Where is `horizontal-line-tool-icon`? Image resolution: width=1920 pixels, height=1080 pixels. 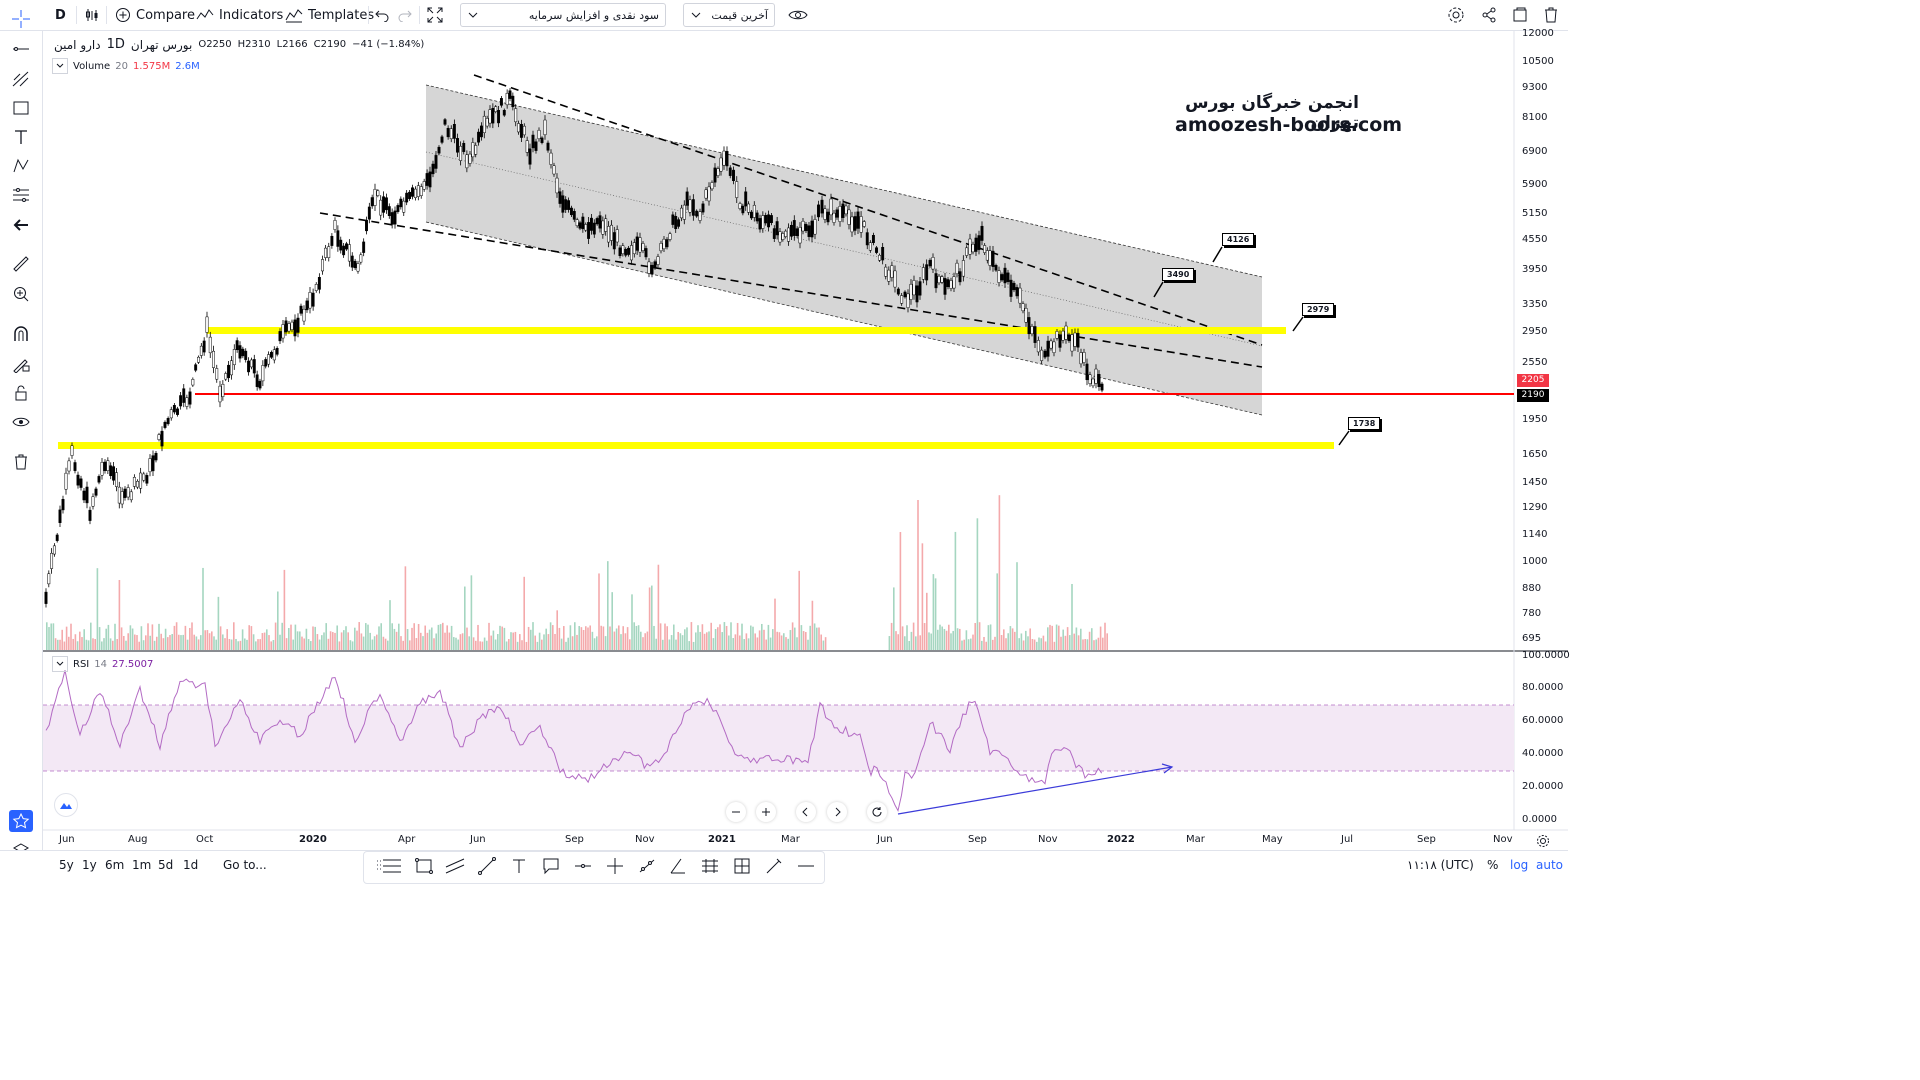 horizontal-line-tool-icon is located at coordinates (21, 49).